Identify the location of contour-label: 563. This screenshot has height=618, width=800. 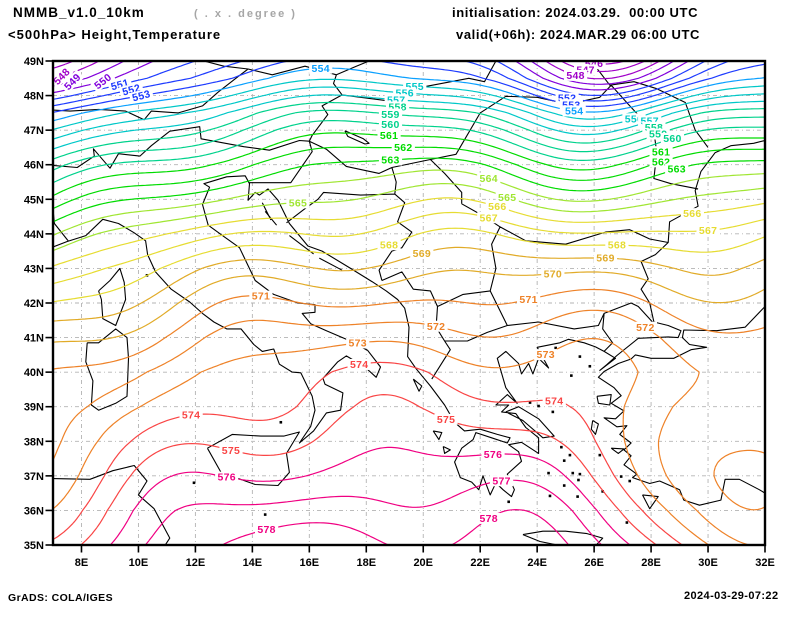
(677, 169).